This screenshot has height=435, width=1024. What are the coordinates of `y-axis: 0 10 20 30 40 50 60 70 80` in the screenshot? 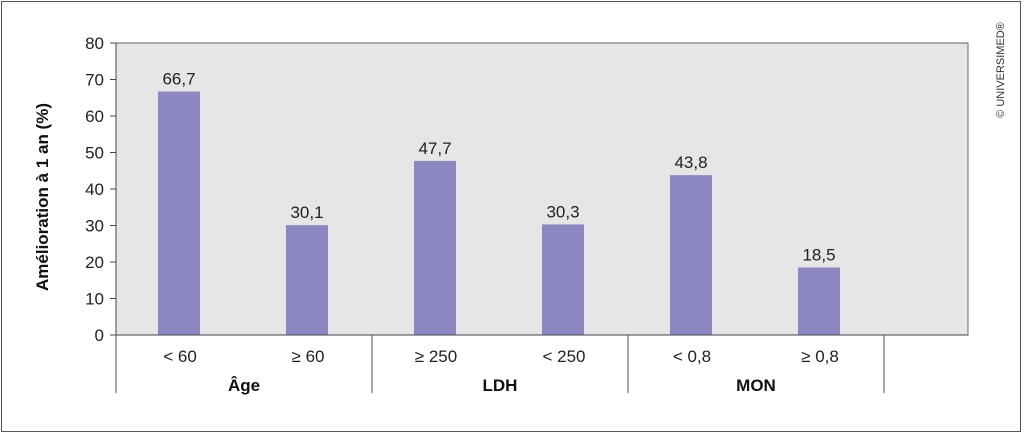 It's located at (101, 189).